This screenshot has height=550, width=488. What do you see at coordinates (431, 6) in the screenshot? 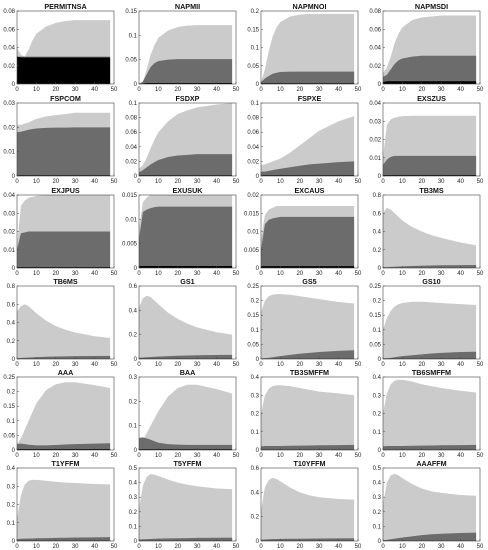
I see `panel-title: NAPMSDI` at bounding box center [431, 6].